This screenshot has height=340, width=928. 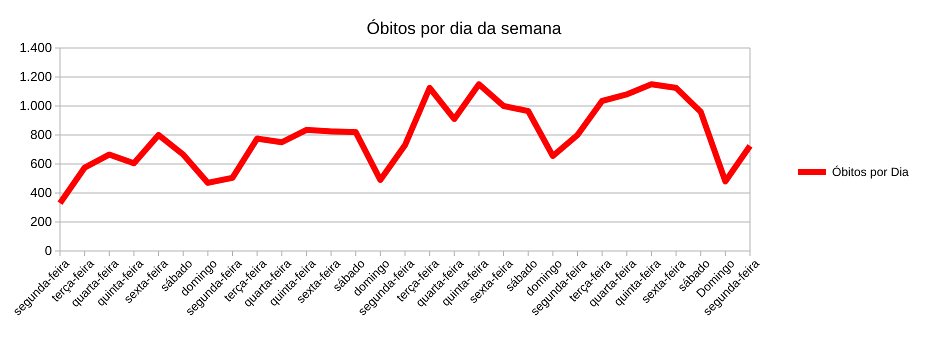 I want to click on y-tick-label: 1.200, so click(x=35, y=76).